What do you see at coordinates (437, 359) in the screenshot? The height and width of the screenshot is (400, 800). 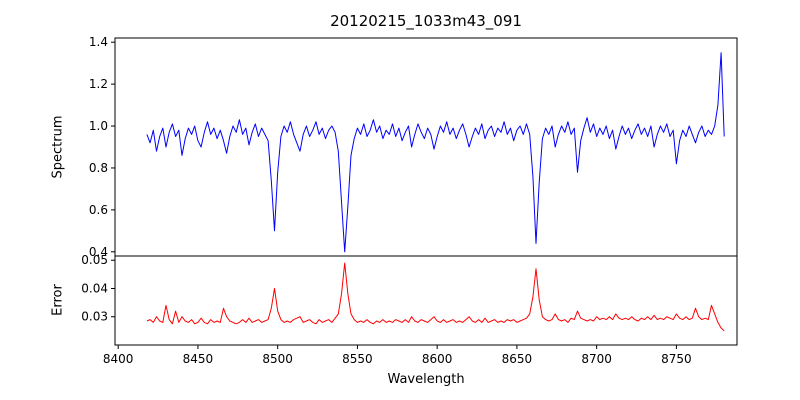 I see `x-tick-label: 8600` at bounding box center [437, 359].